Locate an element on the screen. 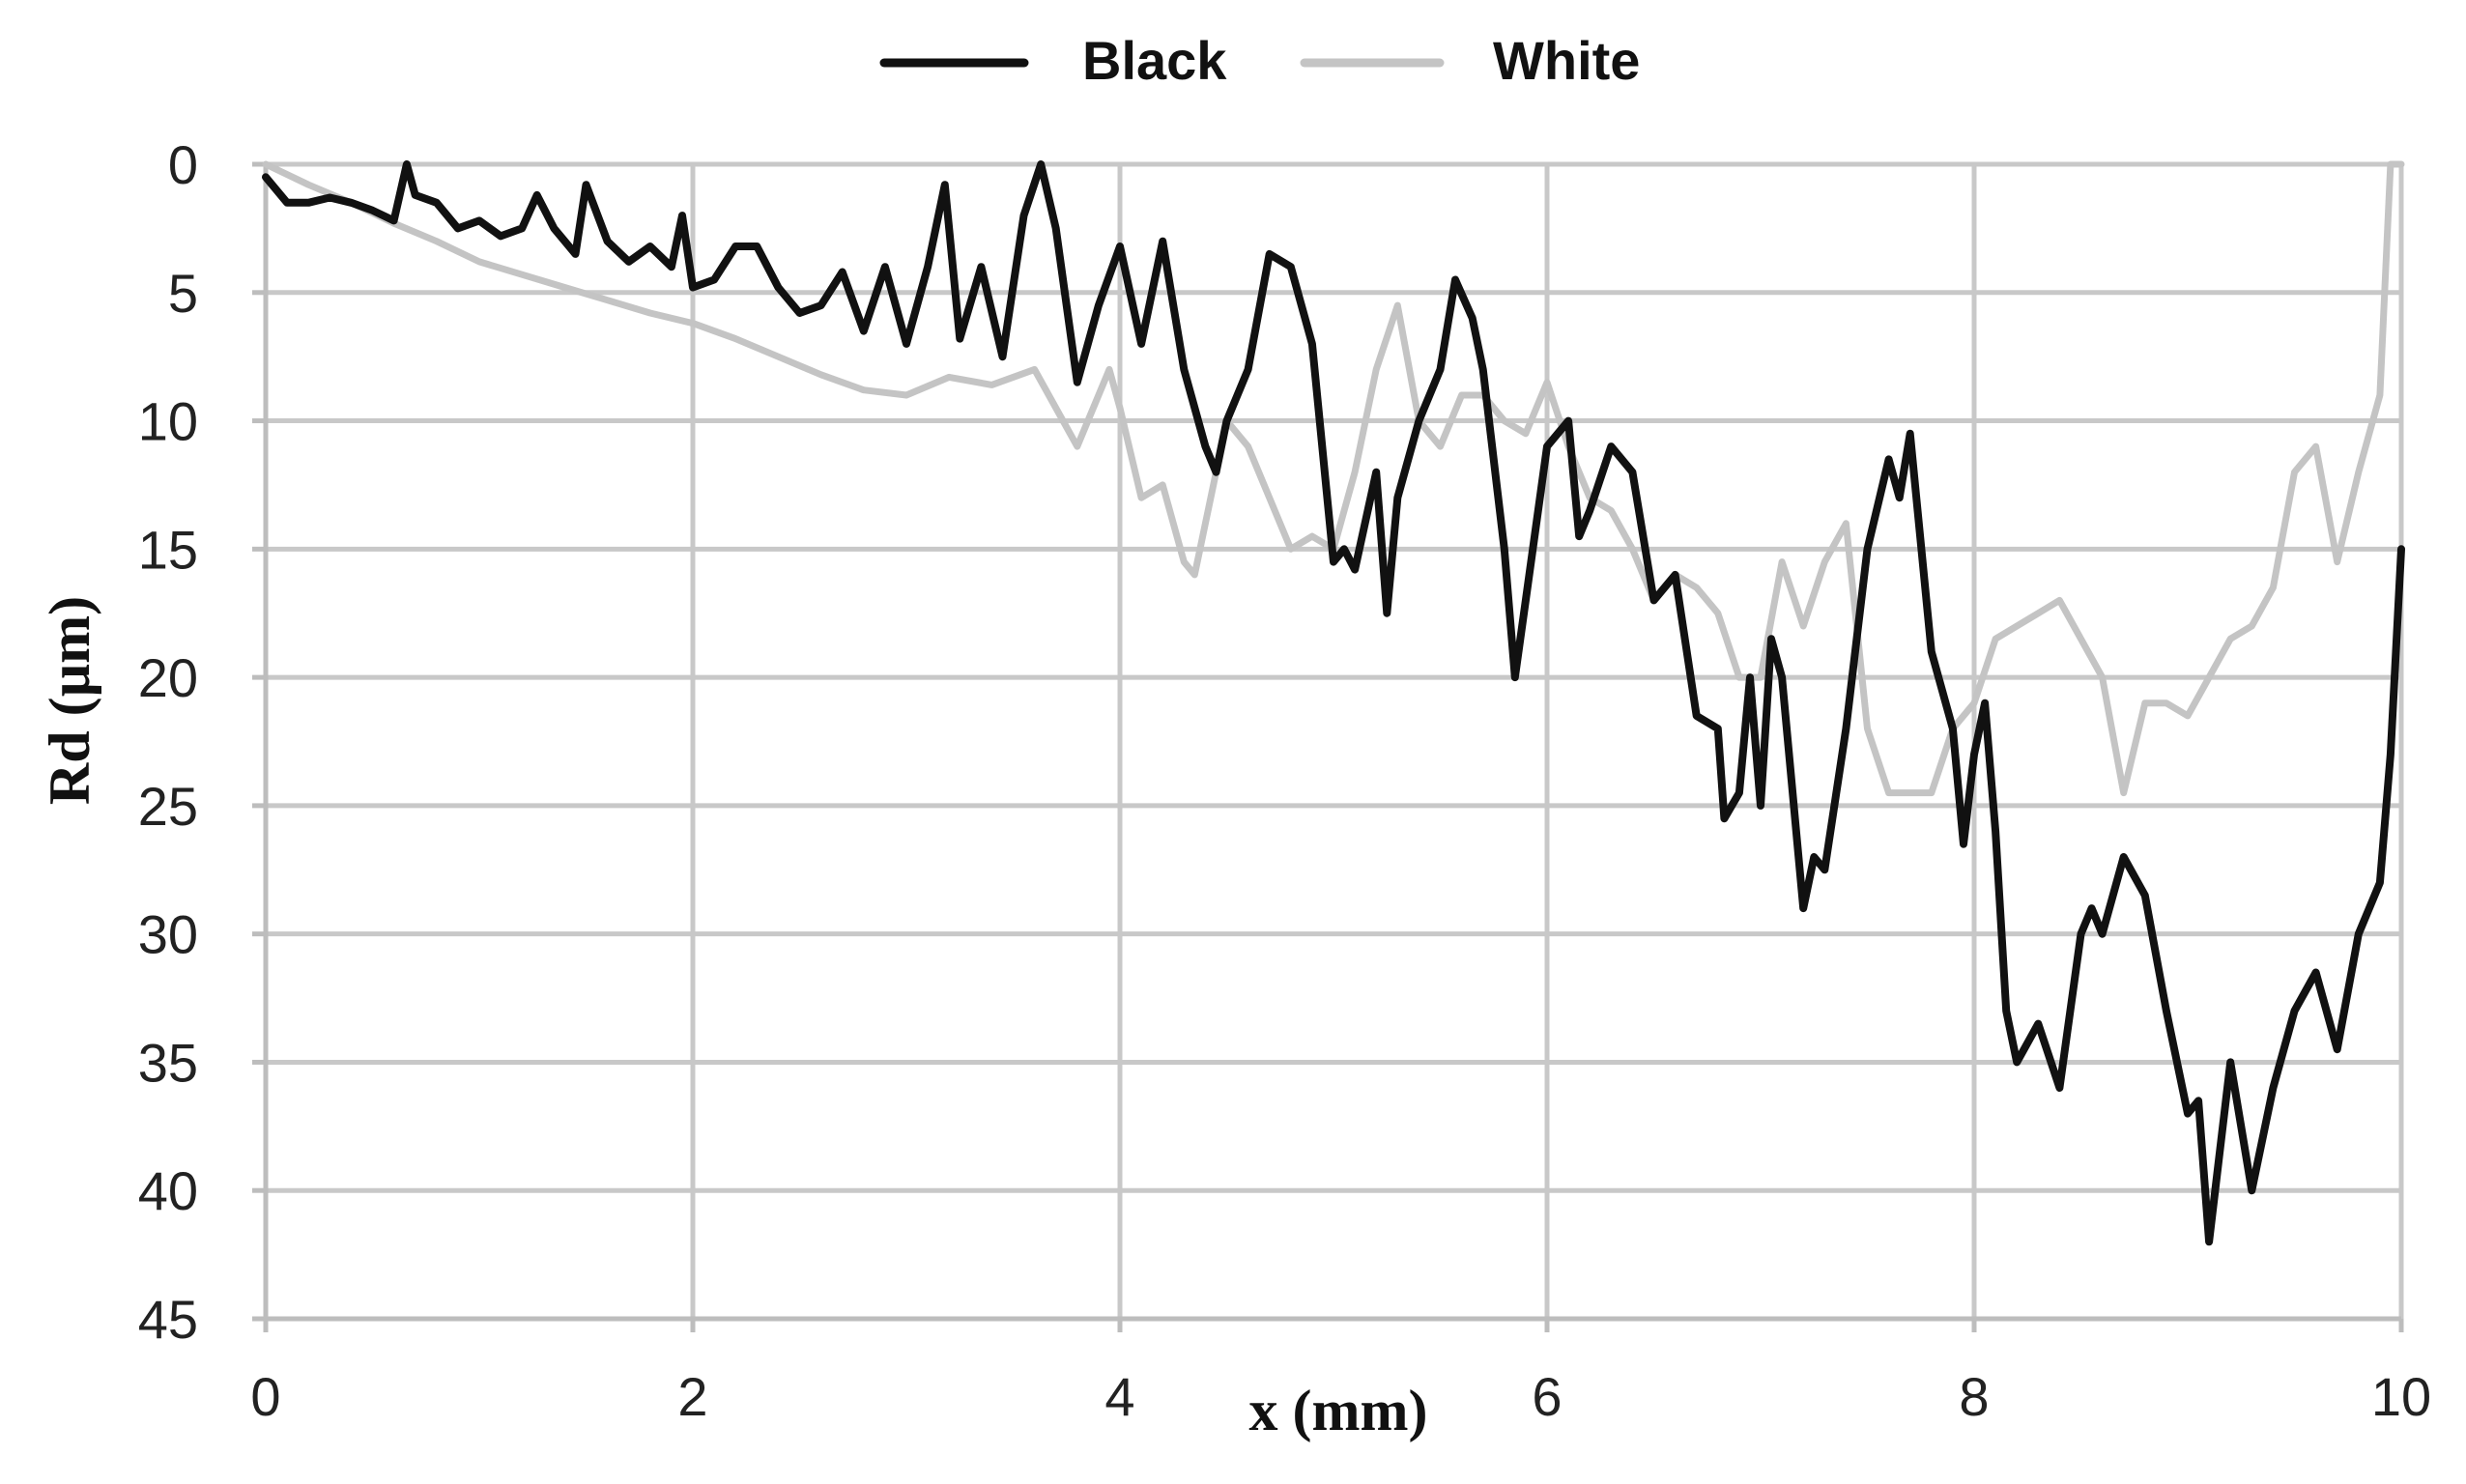 The height and width of the screenshot is (1484, 2466). y-tick-label: 35 is located at coordinates (168, 1062).